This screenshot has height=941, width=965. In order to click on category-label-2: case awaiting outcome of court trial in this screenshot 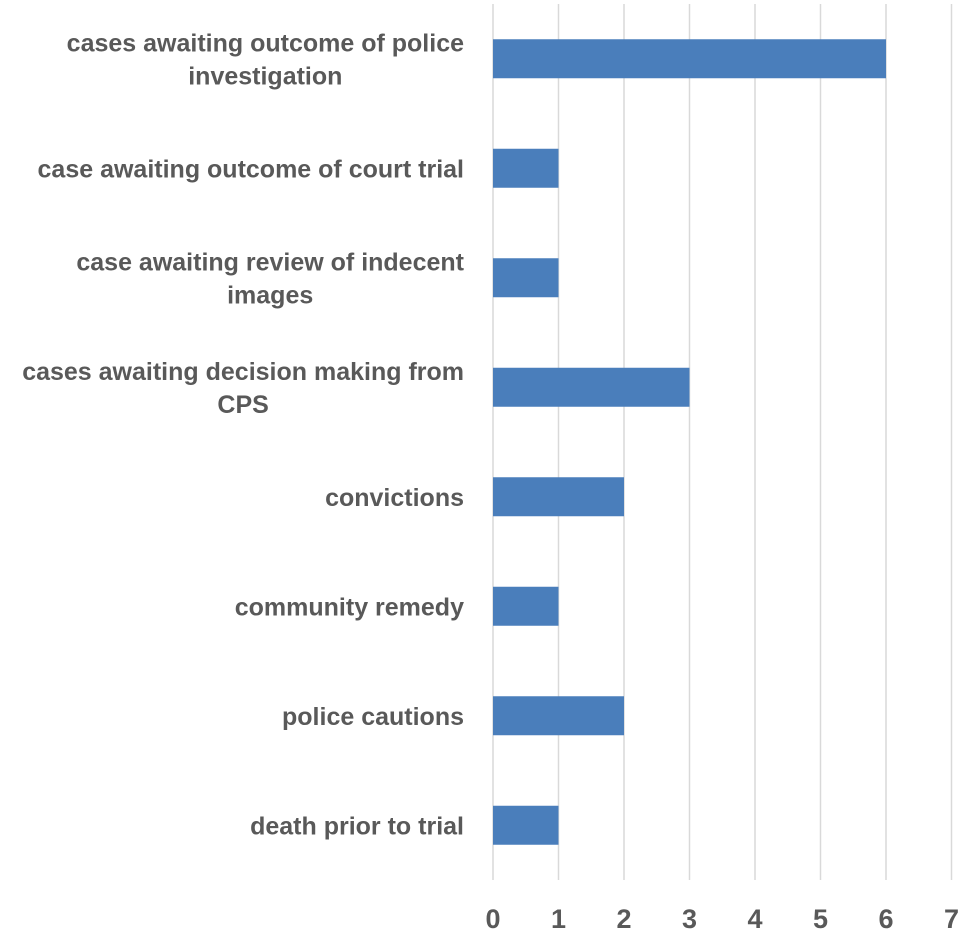, I will do `click(251, 169)`.